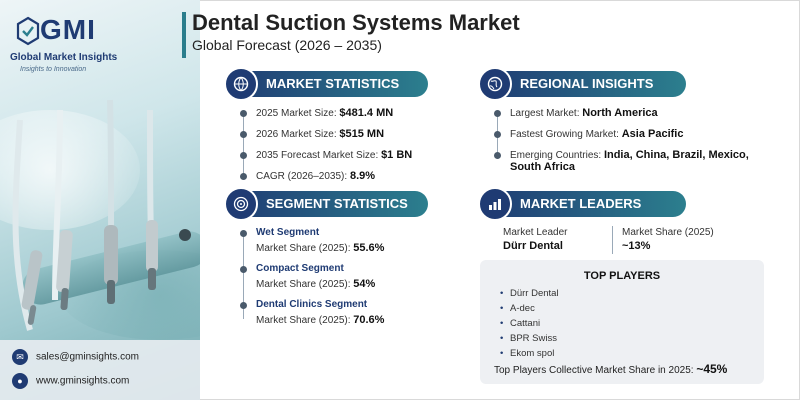 The image size is (800, 400). Describe the element at coordinates (337, 203) in the screenshot. I see `segment-statistics-title: SEGMENT STATISTICS` at that location.